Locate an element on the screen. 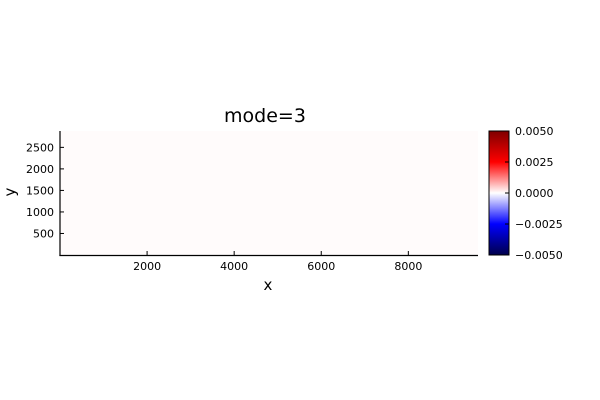 The height and width of the screenshot is (400, 600). colorbar-ticks: 0.0050 0.0025 0.0000 −0.0025 −0.0050 is located at coordinates (534, 193).